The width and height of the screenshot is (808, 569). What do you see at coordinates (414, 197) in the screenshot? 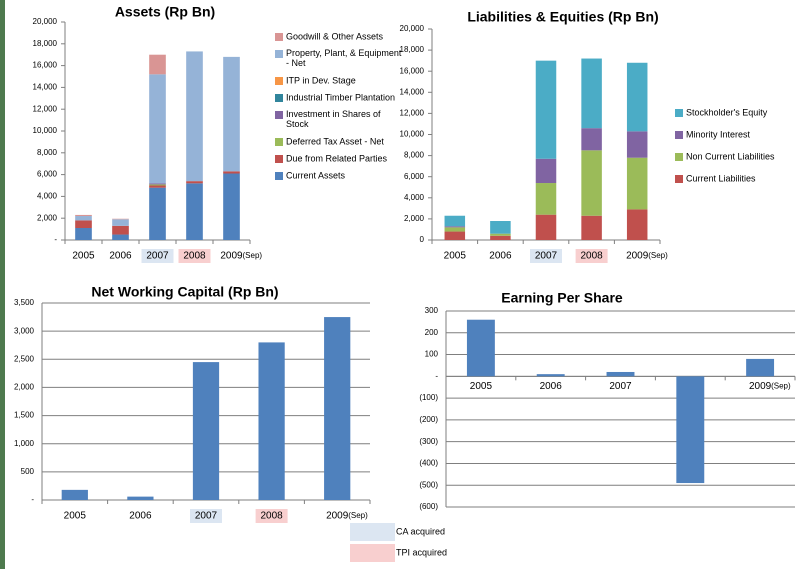
I see `y-tick-label: 4,000` at bounding box center [414, 197].